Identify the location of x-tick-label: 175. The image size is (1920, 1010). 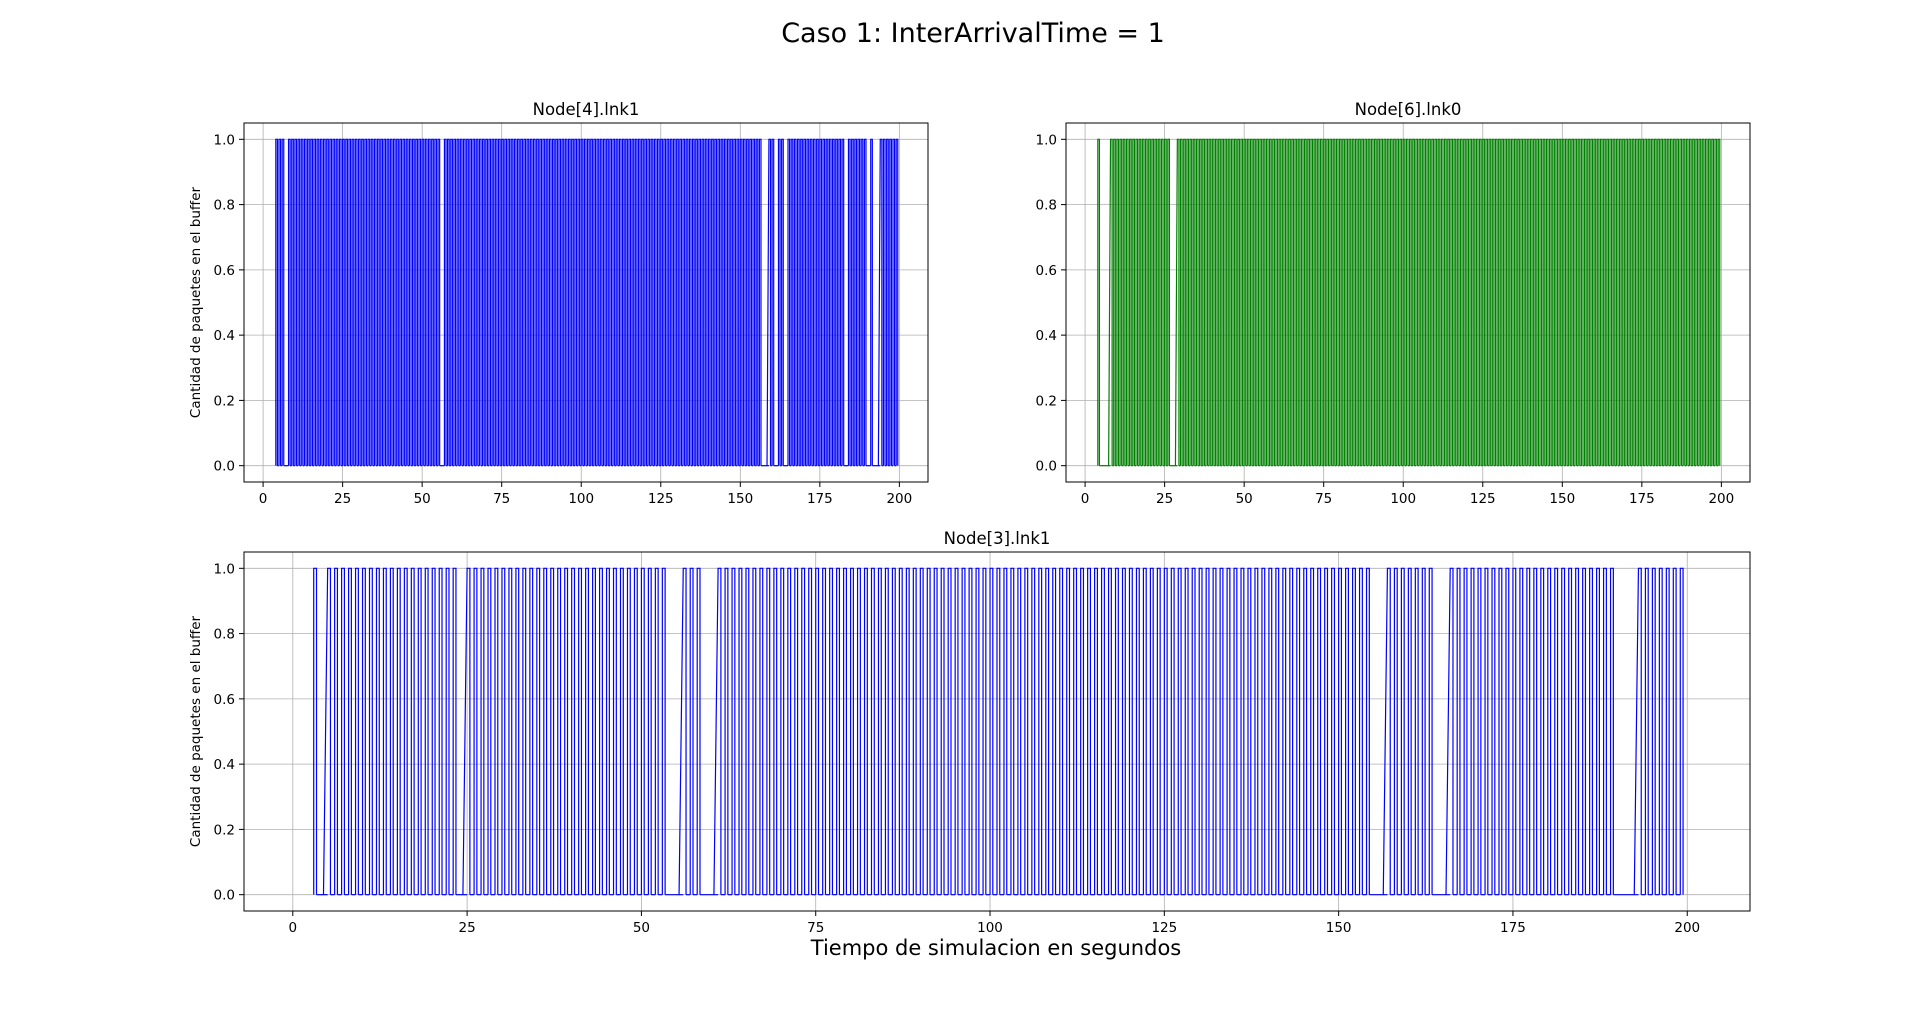
(820, 499).